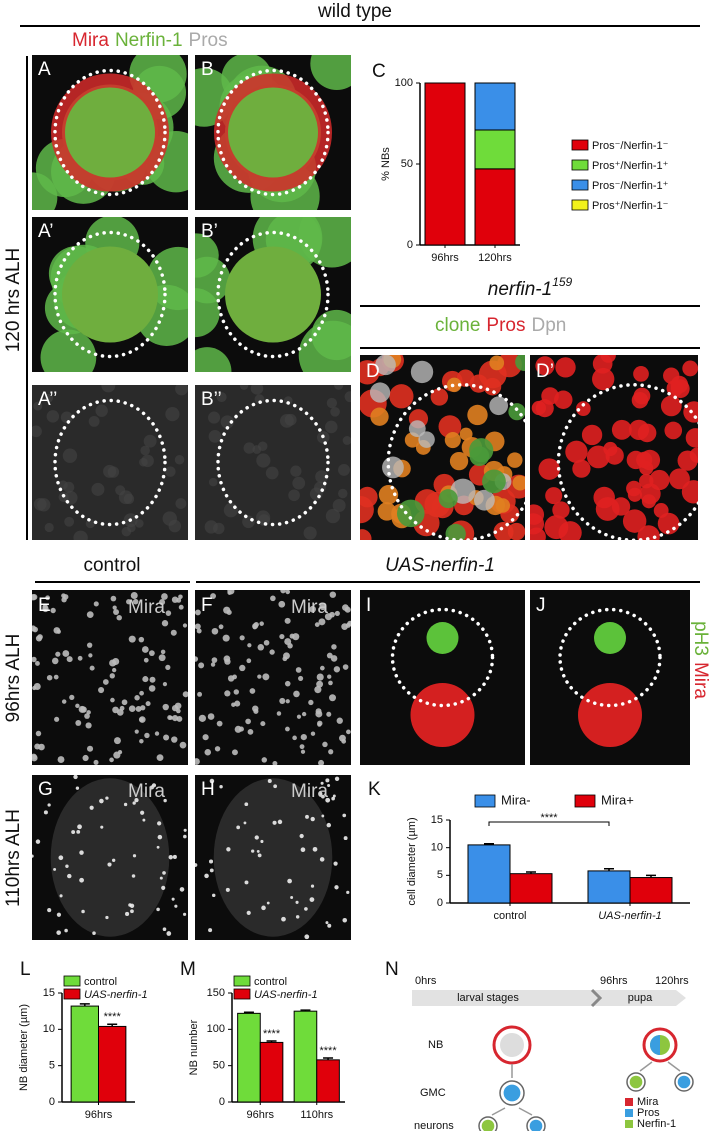 This screenshot has width=709, height=1131. I want to click on legend-label: UAS-nerfin-1, so click(286, 995).